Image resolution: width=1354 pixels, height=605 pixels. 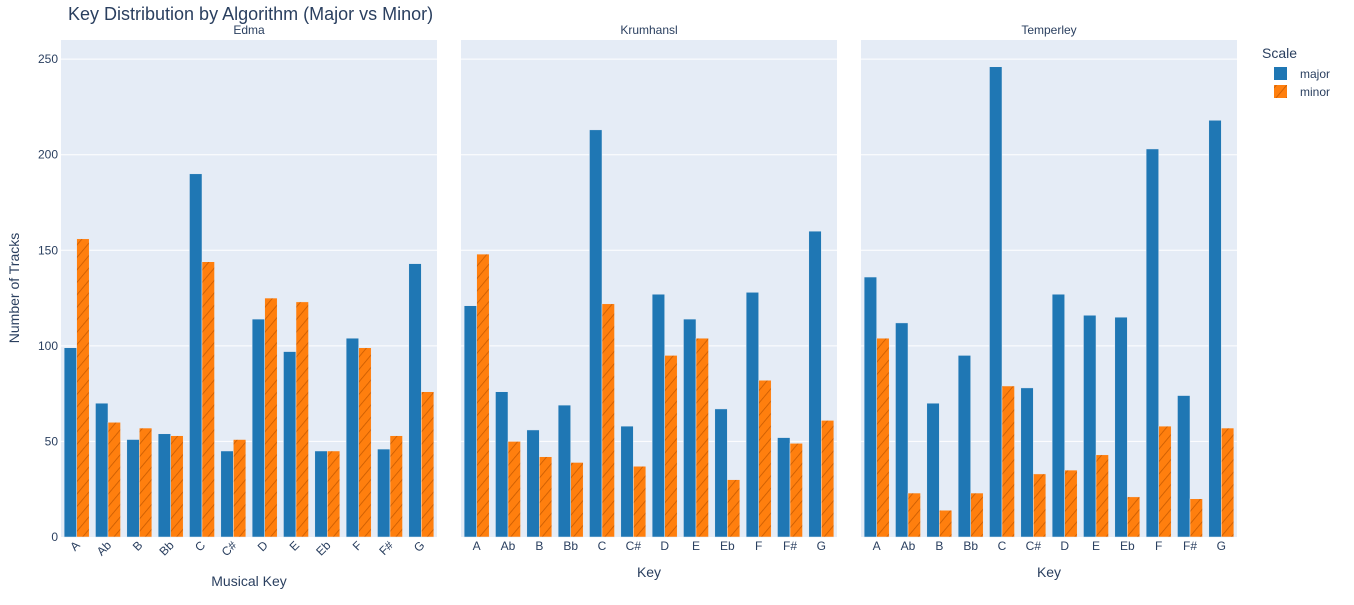 I want to click on x-tick-label: Ab, so click(x=508, y=546).